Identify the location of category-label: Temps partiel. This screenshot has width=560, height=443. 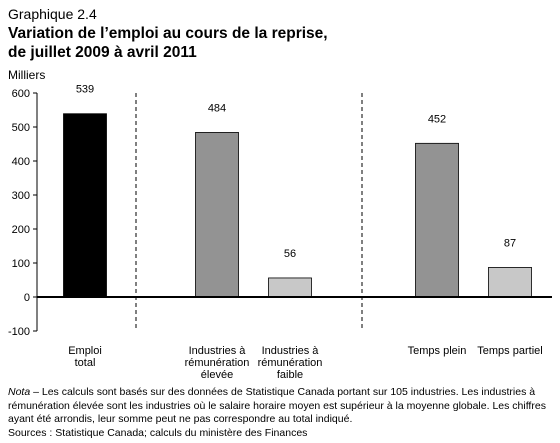
(509, 351).